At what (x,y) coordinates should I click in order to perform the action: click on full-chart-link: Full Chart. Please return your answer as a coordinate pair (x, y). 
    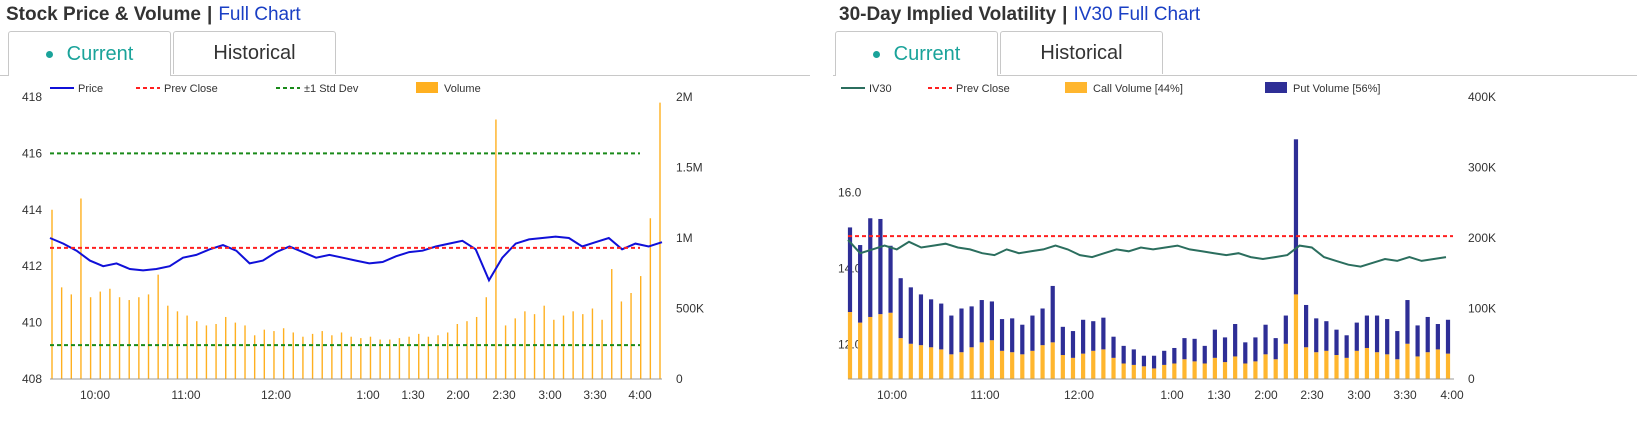
    Looking at the image, I should click on (259, 14).